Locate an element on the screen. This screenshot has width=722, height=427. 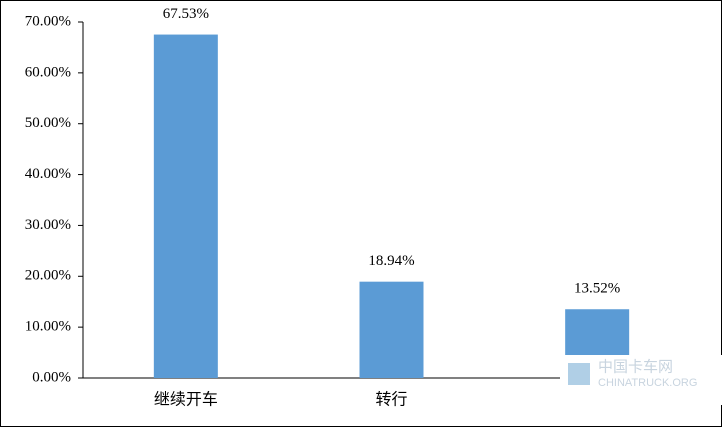
y-tick-label: 10.00% is located at coordinates (48, 327).